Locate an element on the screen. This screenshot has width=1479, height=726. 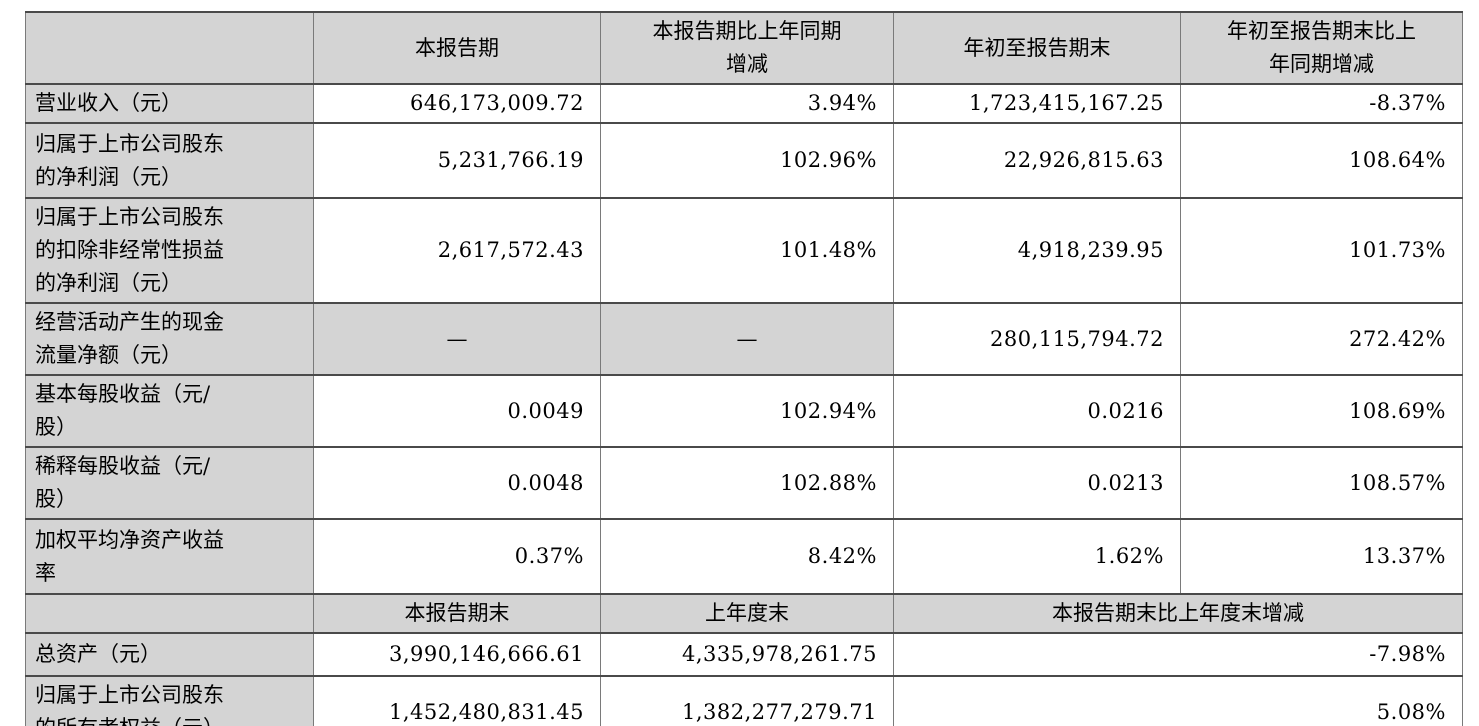
value-cell-merged: -7.98% is located at coordinates (1178, 654).